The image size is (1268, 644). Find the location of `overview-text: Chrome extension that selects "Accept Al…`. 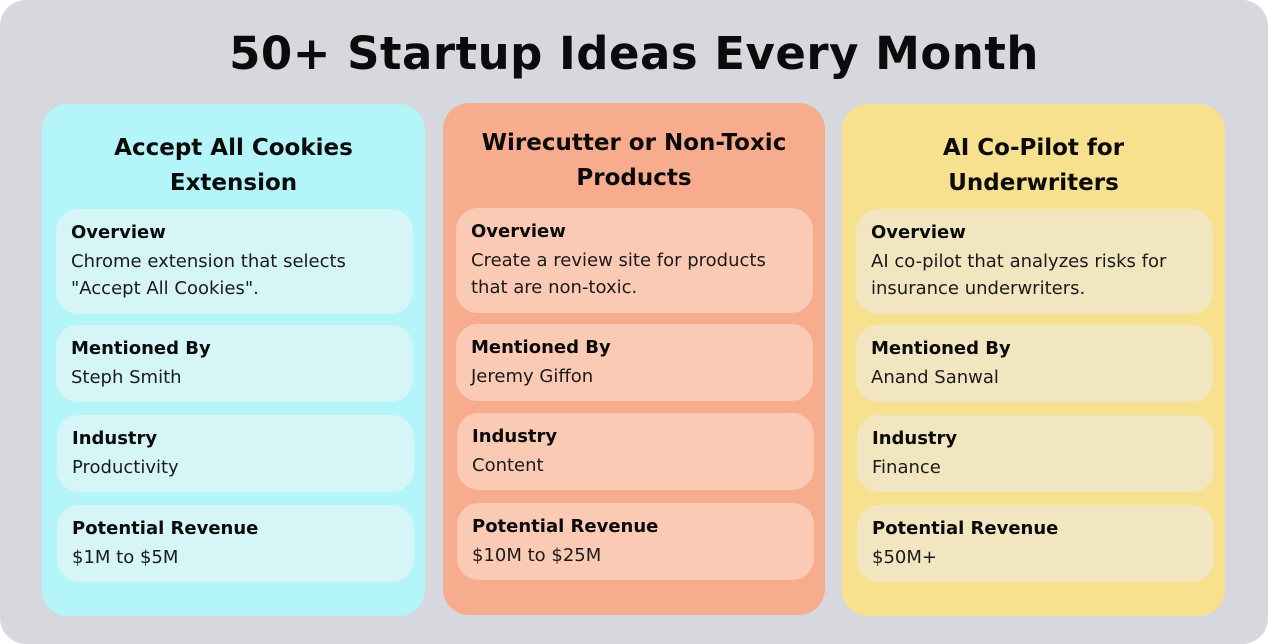

overview-text: Chrome extension that selects "Accept Al… is located at coordinates (208, 275).